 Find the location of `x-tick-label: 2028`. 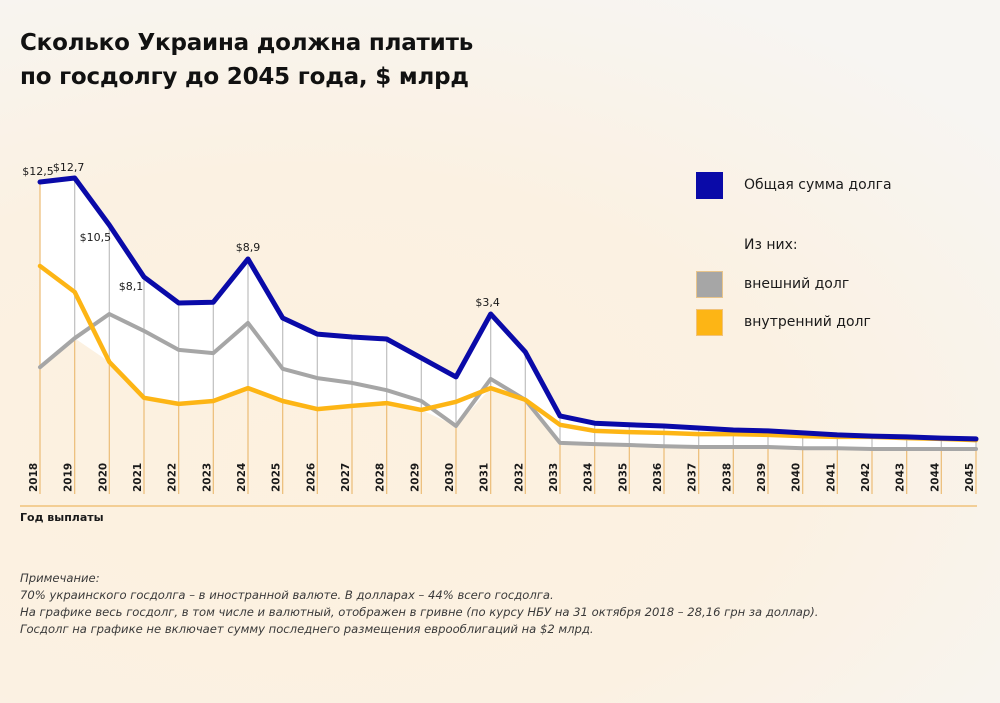

x-tick-label: 2028 is located at coordinates (381, 477).